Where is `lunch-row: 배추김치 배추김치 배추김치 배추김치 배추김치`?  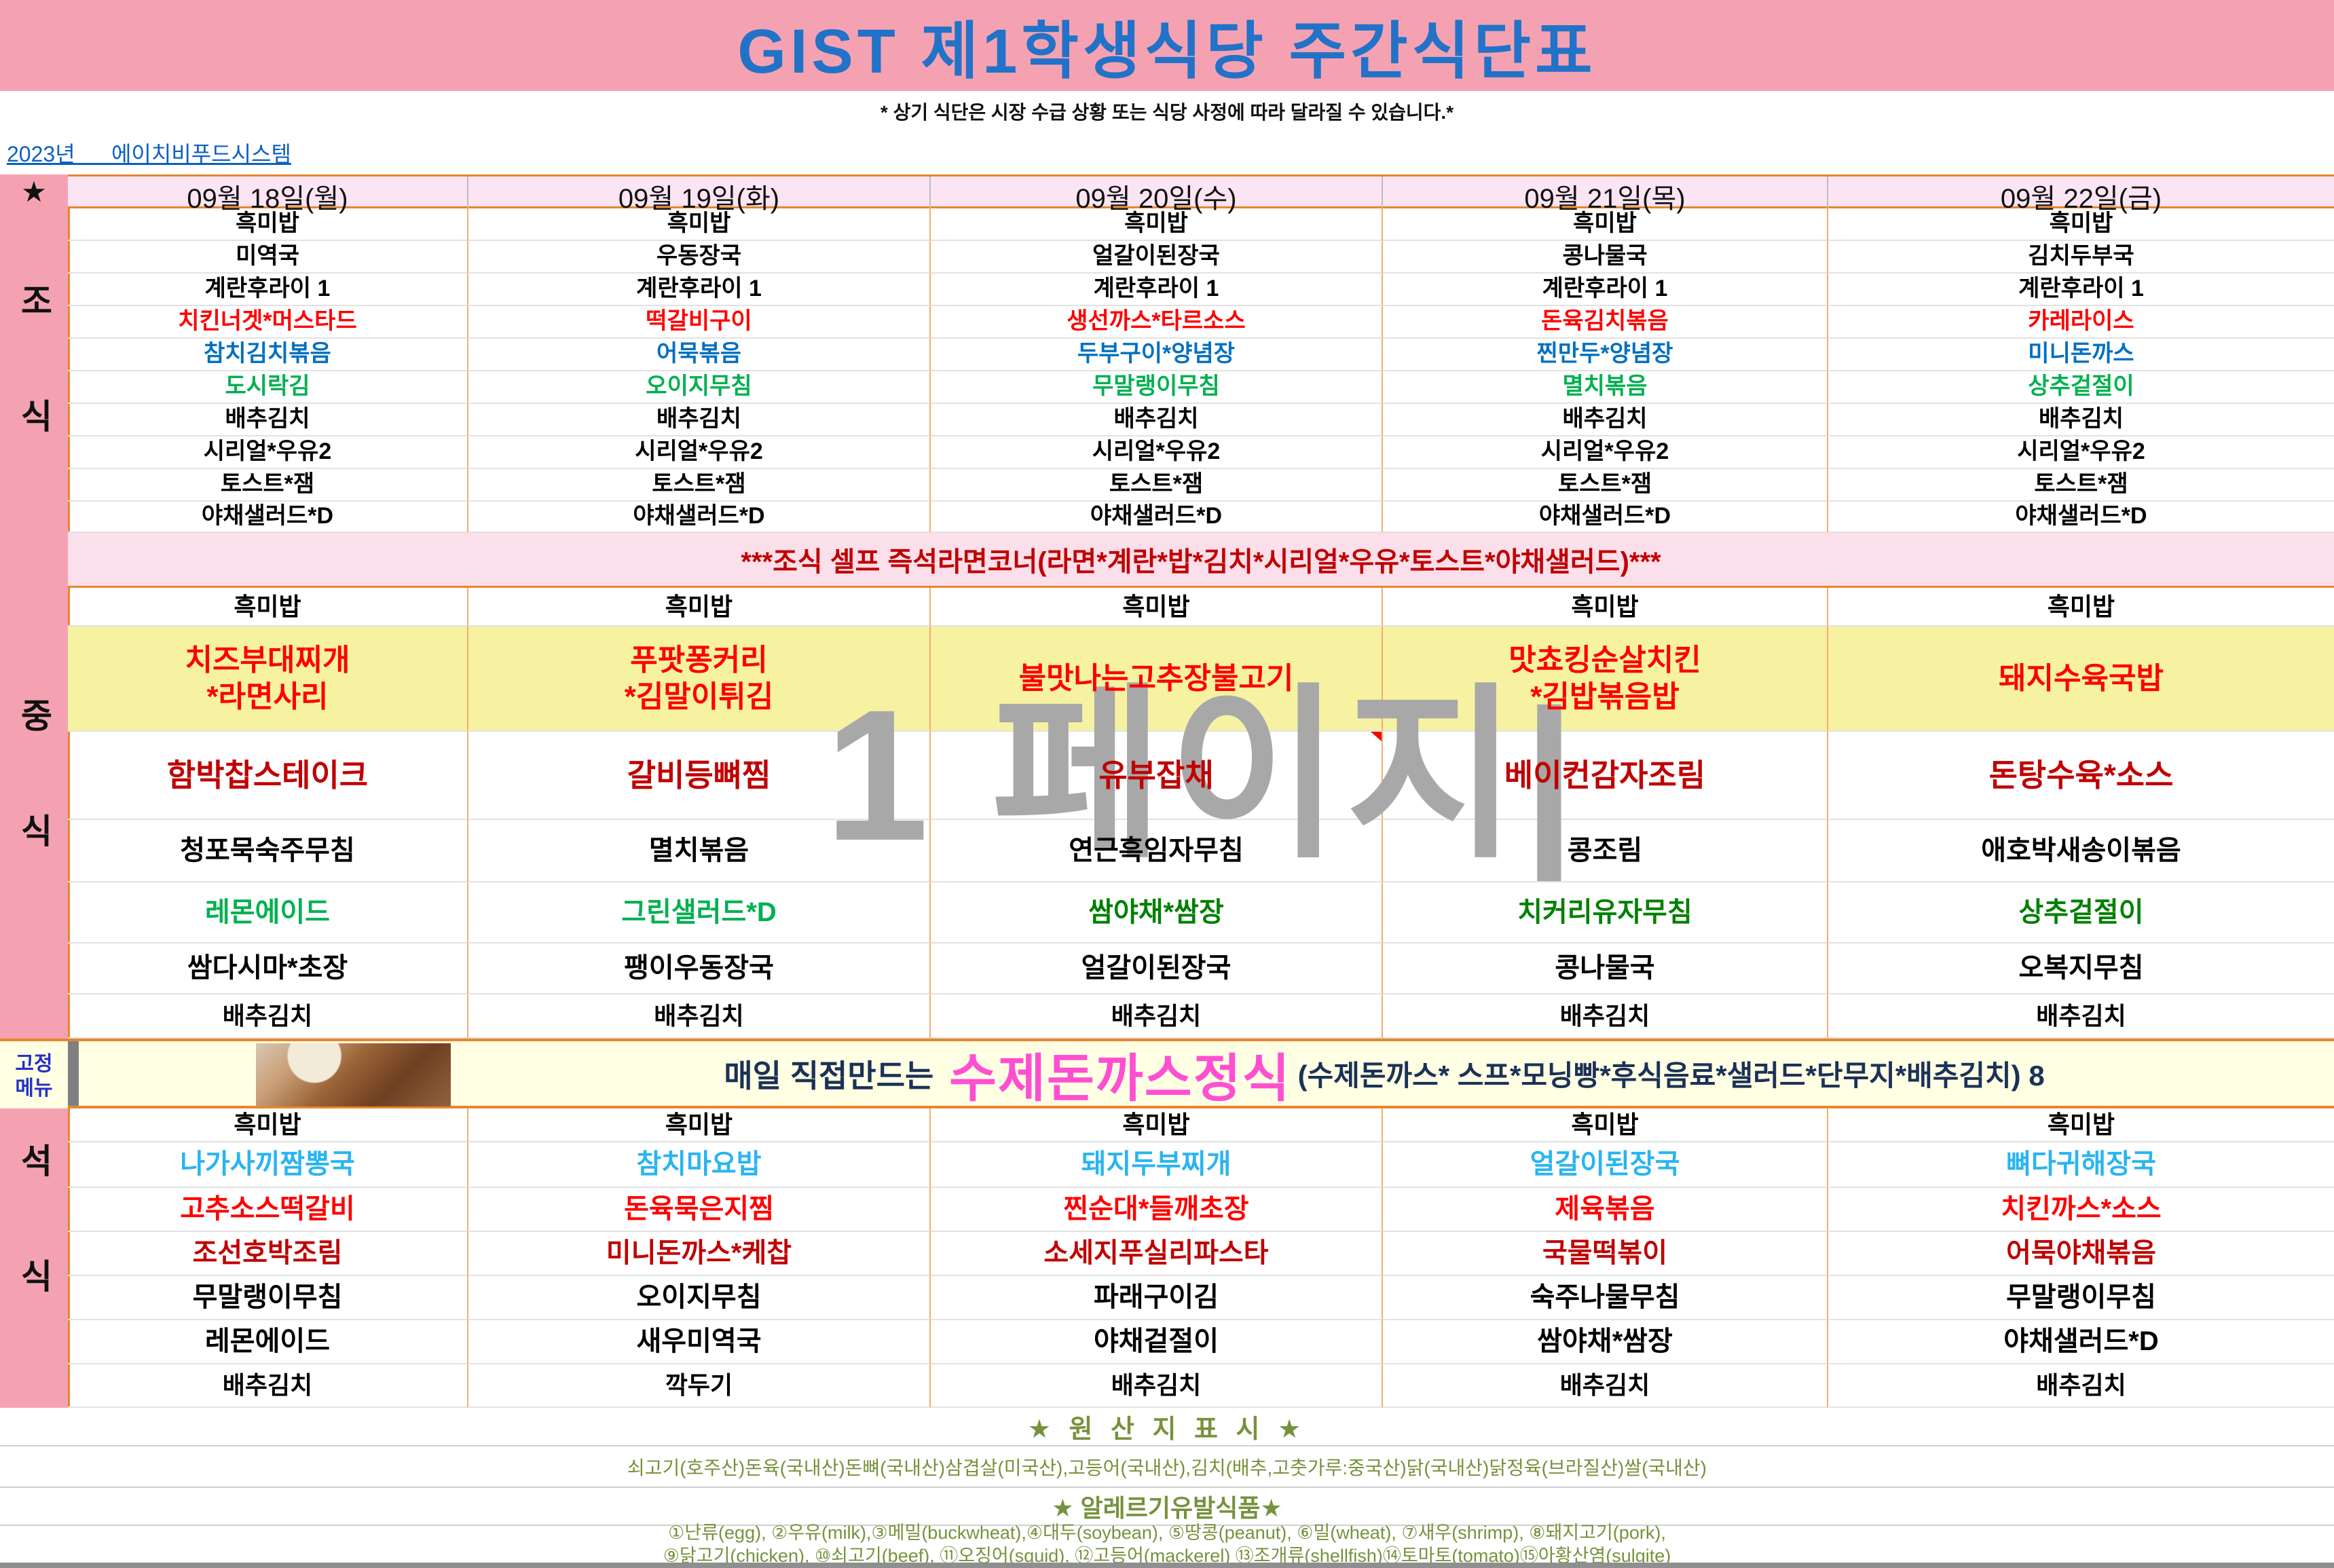
lunch-row: 배추김치 배추김치 배추김치 배추김치 배추김치 is located at coordinates (1201, 1017).